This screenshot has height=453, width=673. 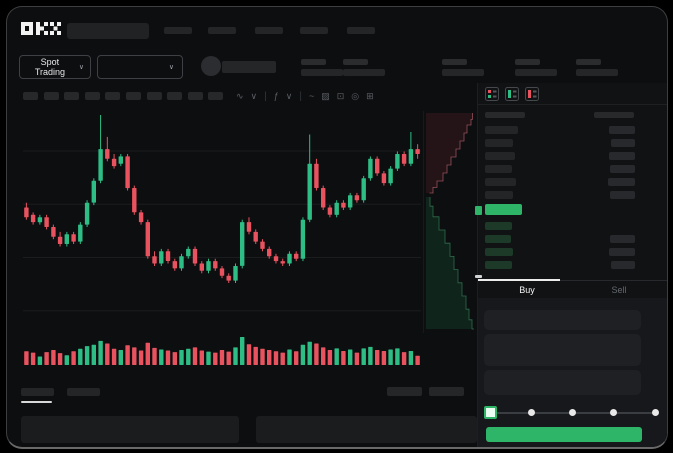 I want to click on orderbook-asks-icon, so click(x=532, y=94).